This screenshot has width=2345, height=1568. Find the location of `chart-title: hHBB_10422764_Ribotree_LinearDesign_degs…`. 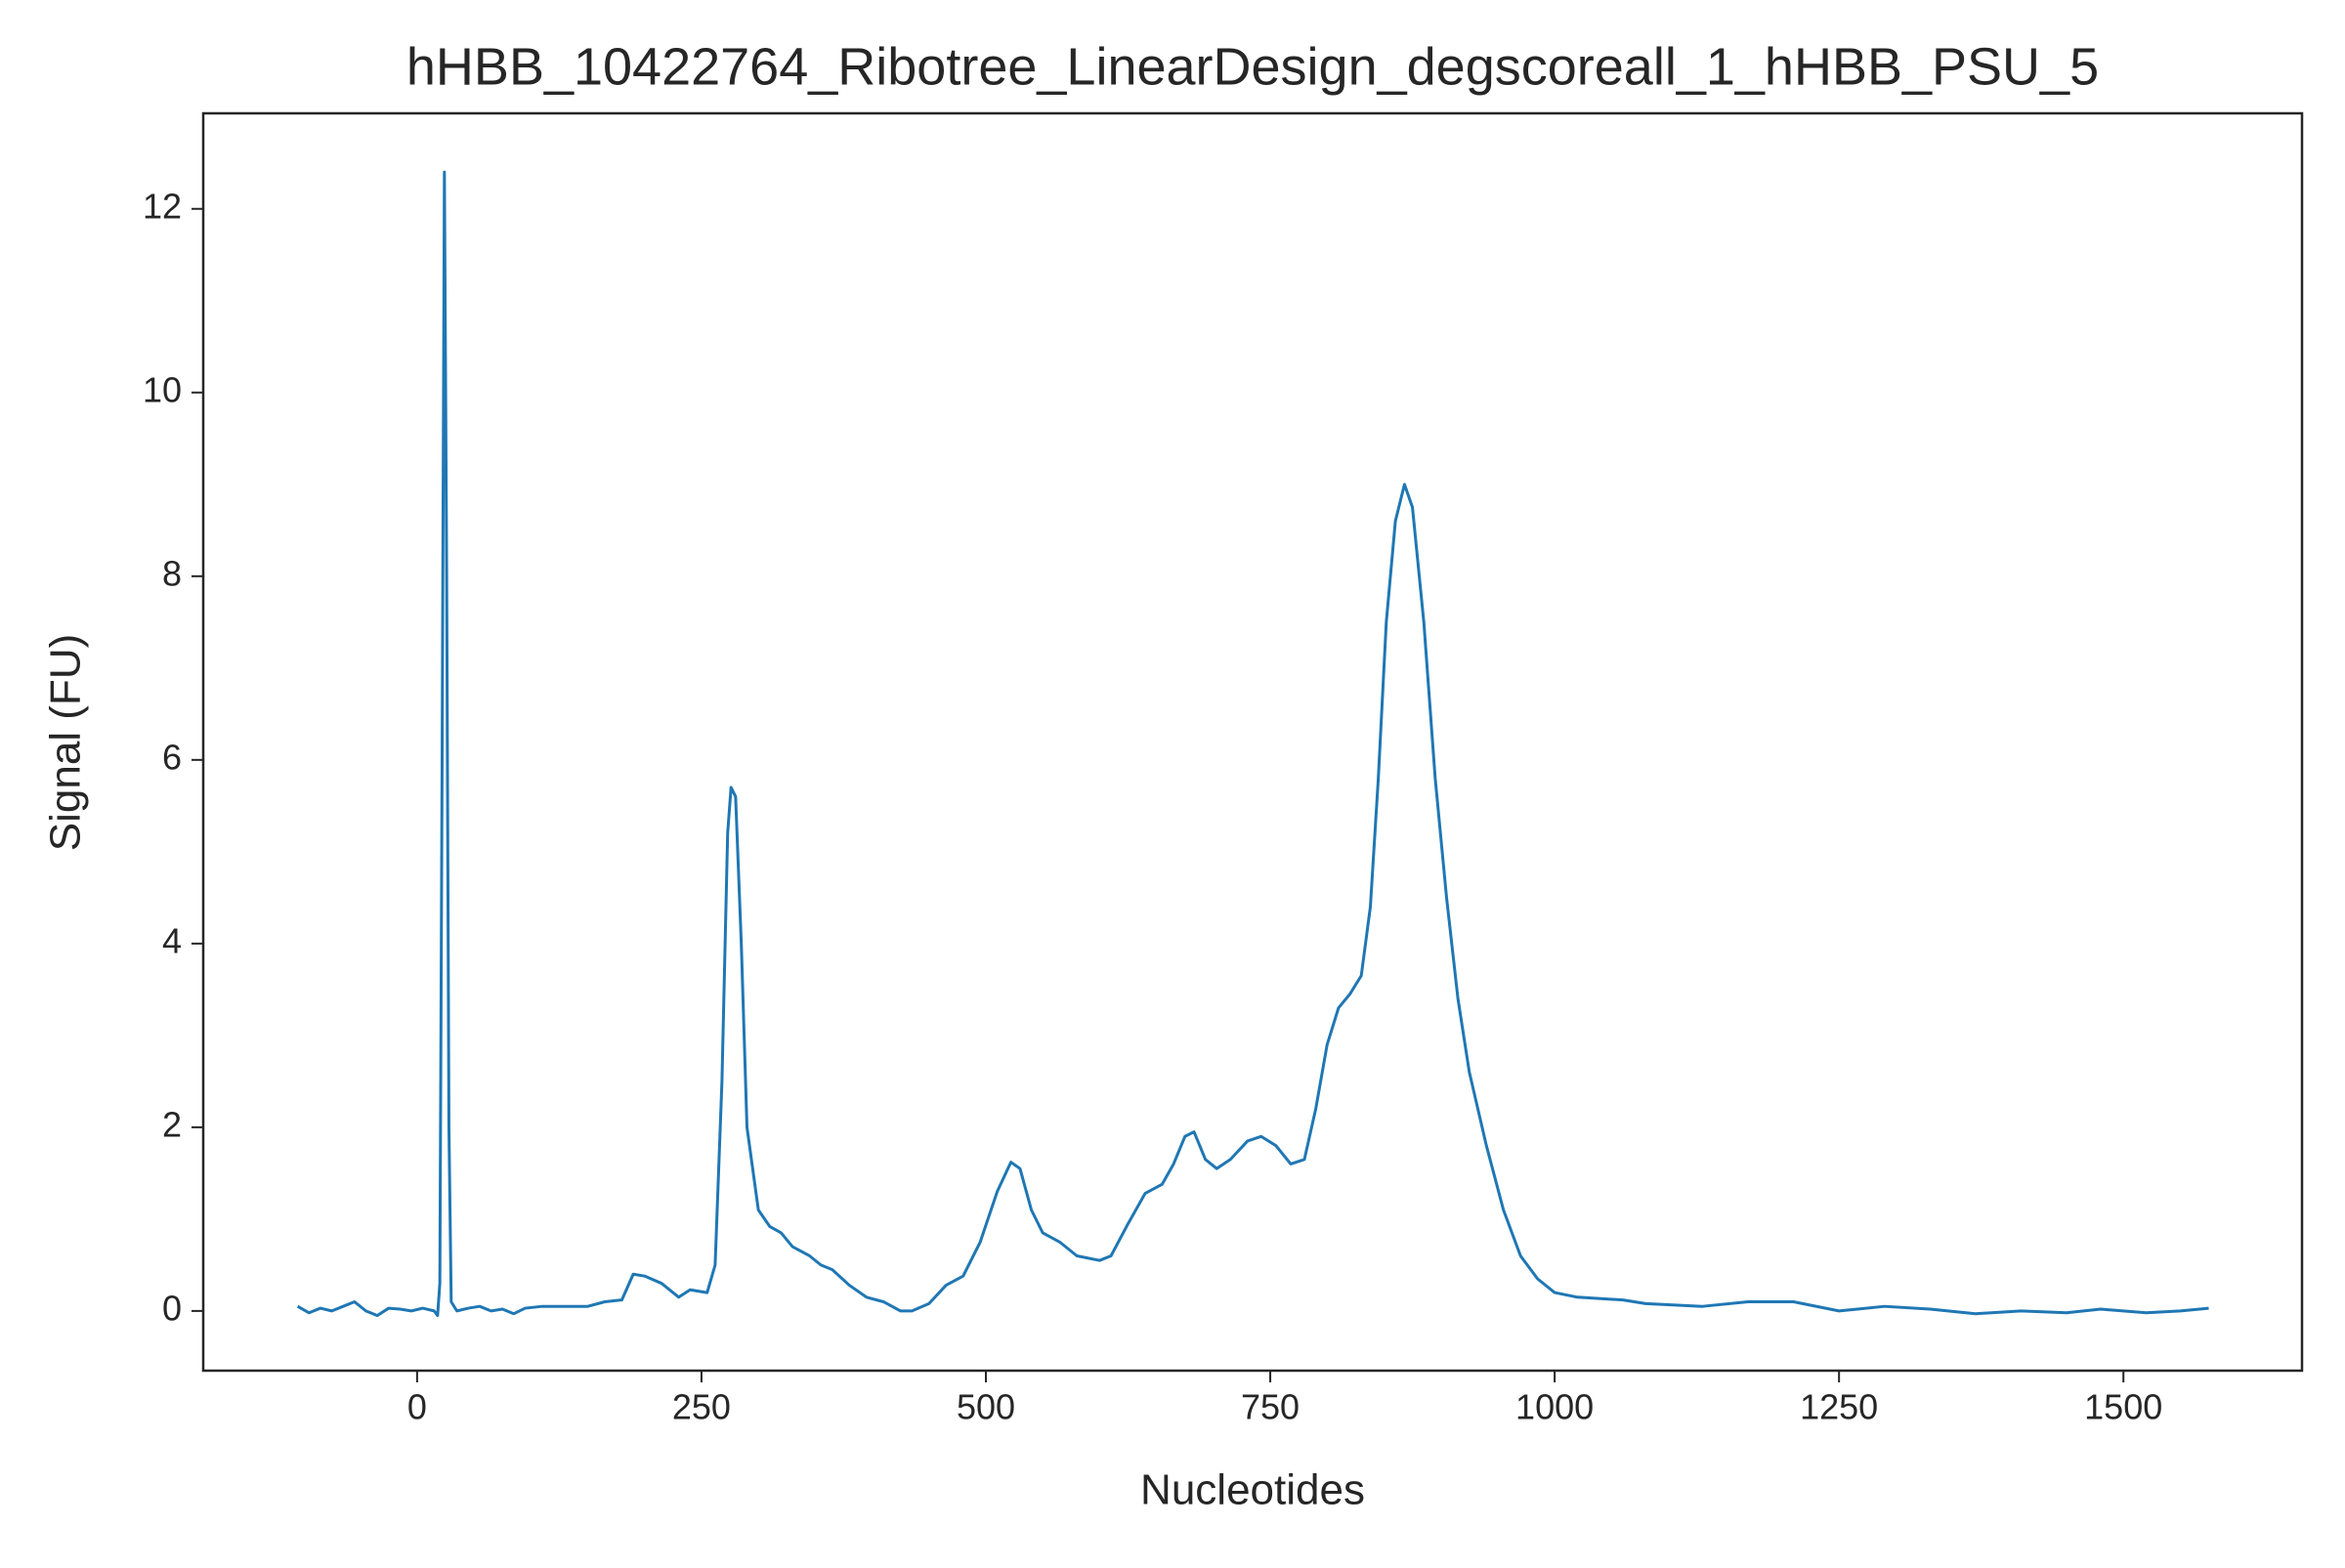

chart-title: hHBB_10422764_Ribotree_LinearDesign_degs… is located at coordinates (1252, 66).